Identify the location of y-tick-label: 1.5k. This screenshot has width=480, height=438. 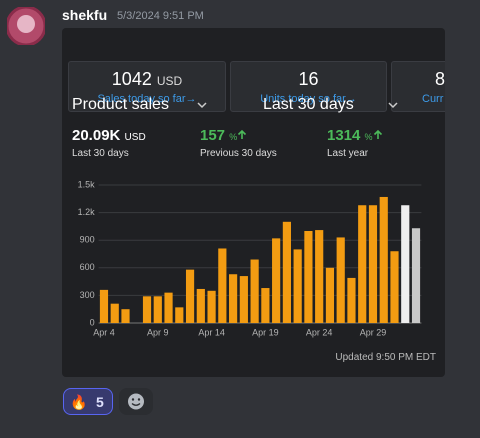
(87, 184).